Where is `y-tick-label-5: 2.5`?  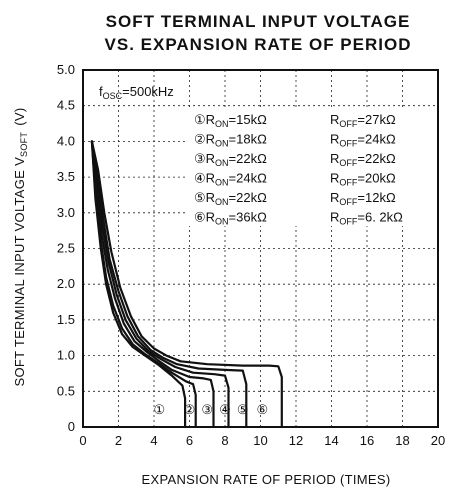 y-tick-label-5: 2.5 is located at coordinates (66, 248).